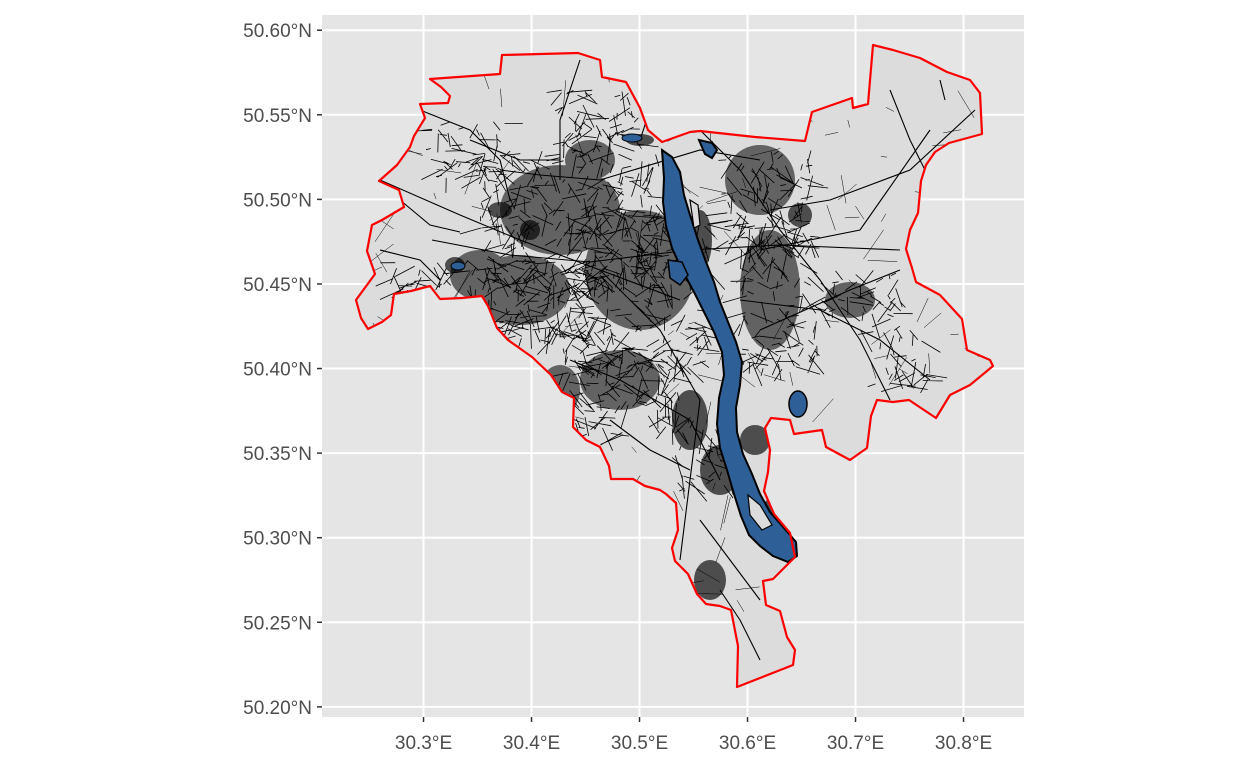 This screenshot has width=1248, height=768. Describe the element at coordinates (662, 277) in the screenshot. I see `dense-neighborhoods` at that location.